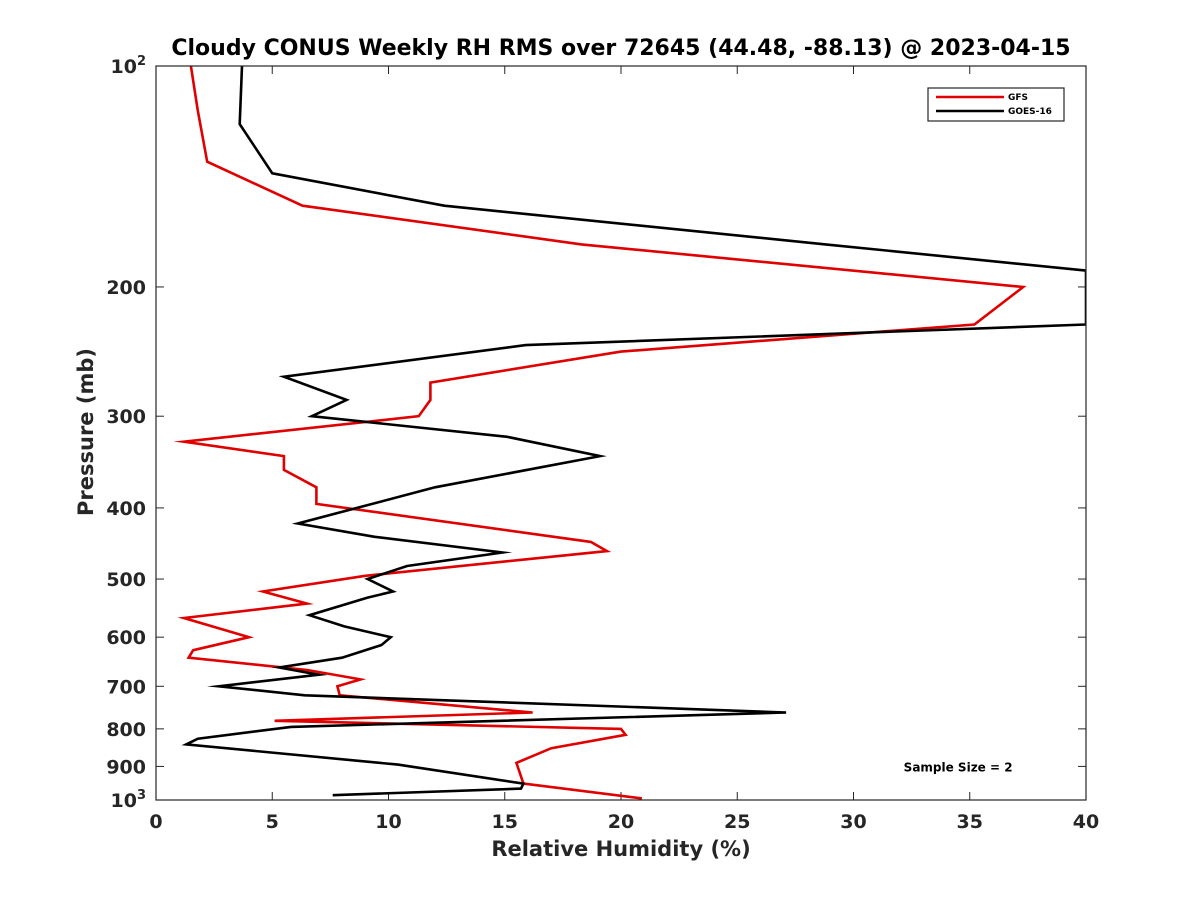 The height and width of the screenshot is (900, 1200). What do you see at coordinates (620, 849) in the screenshot?
I see `x-axis-label: Relative Humidity (%)` at bounding box center [620, 849].